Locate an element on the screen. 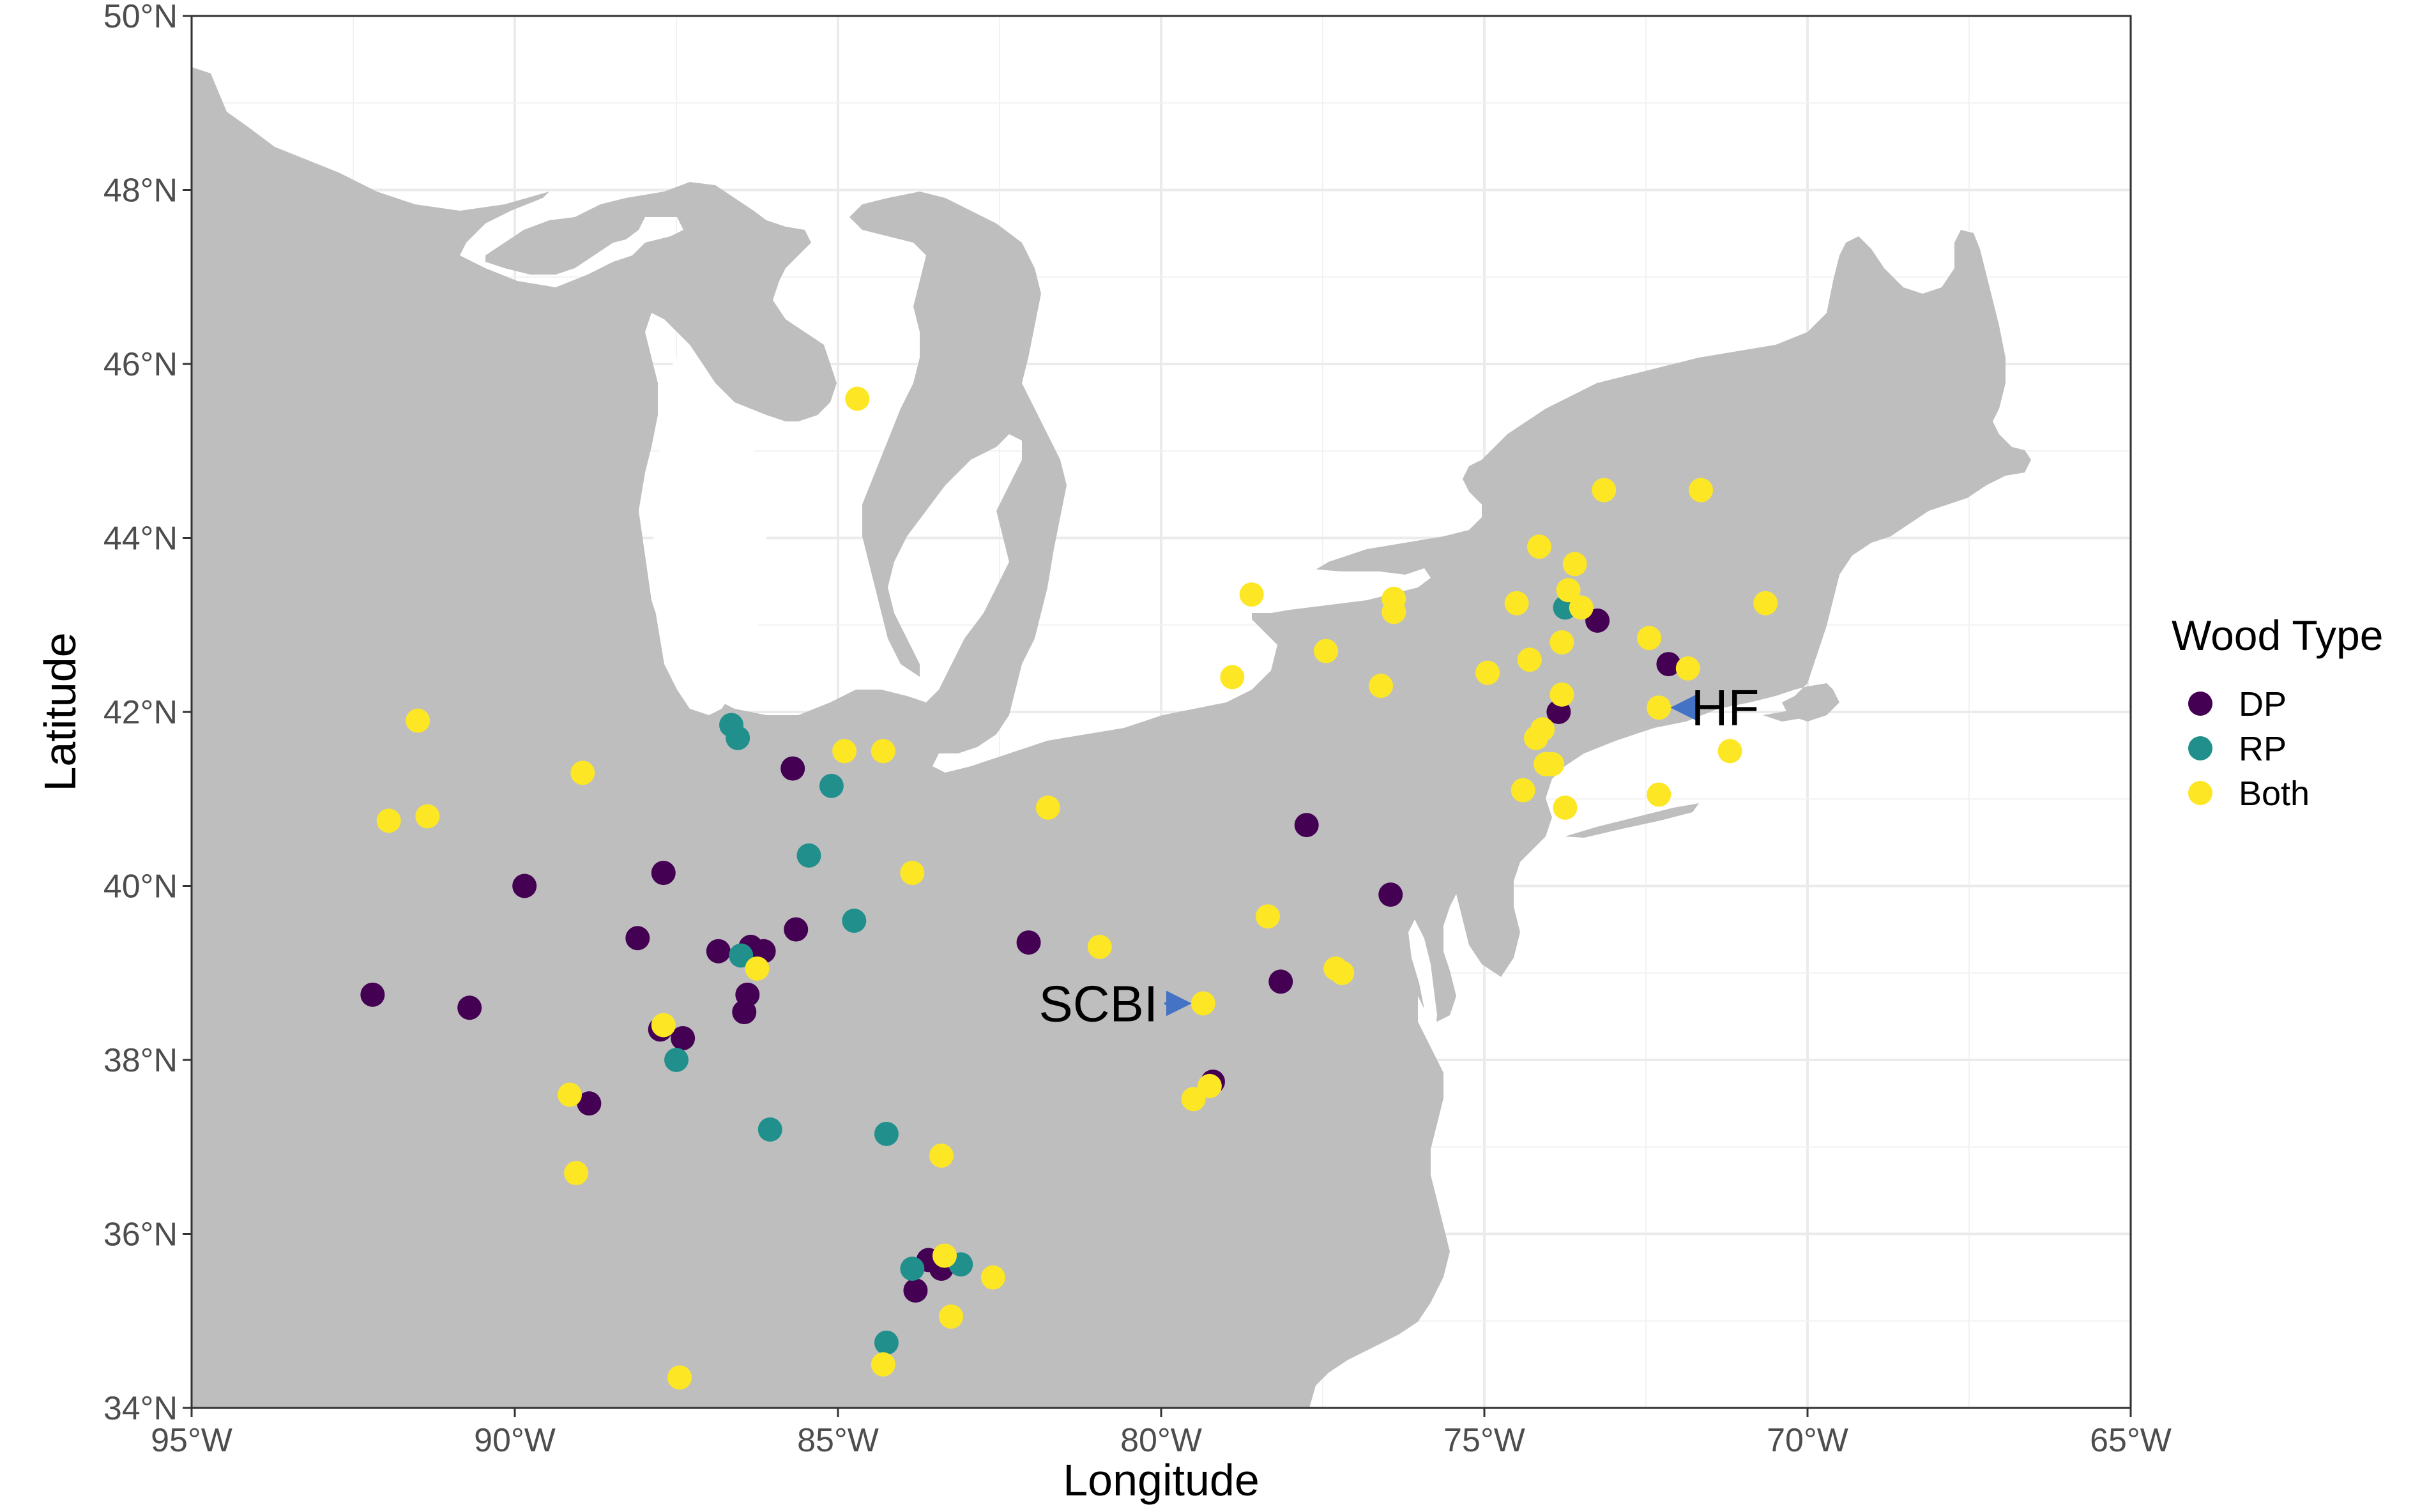 Image resolution: width=2436 pixels, height=1512 pixels. legend-label-both: Both is located at coordinates (2274, 794).